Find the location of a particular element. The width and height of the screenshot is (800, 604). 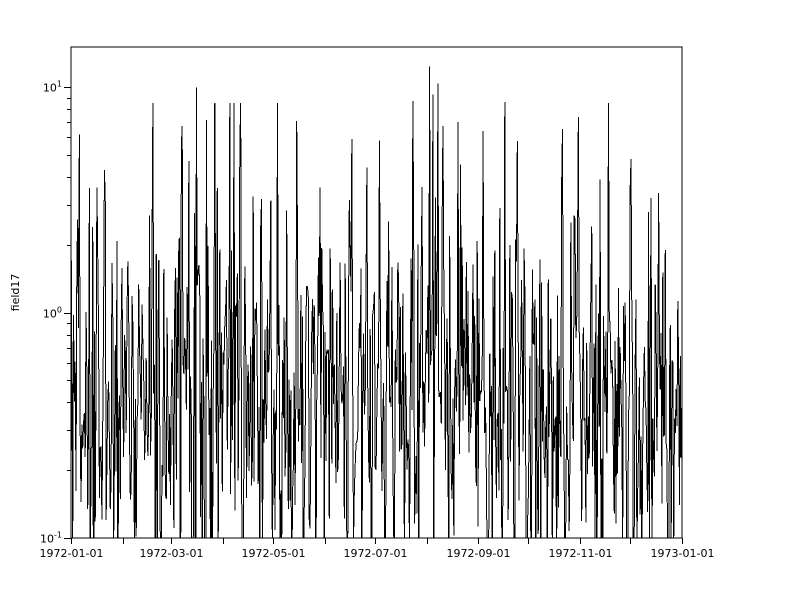

y-tick-label: 10⁰ is located at coordinates (52, 313).